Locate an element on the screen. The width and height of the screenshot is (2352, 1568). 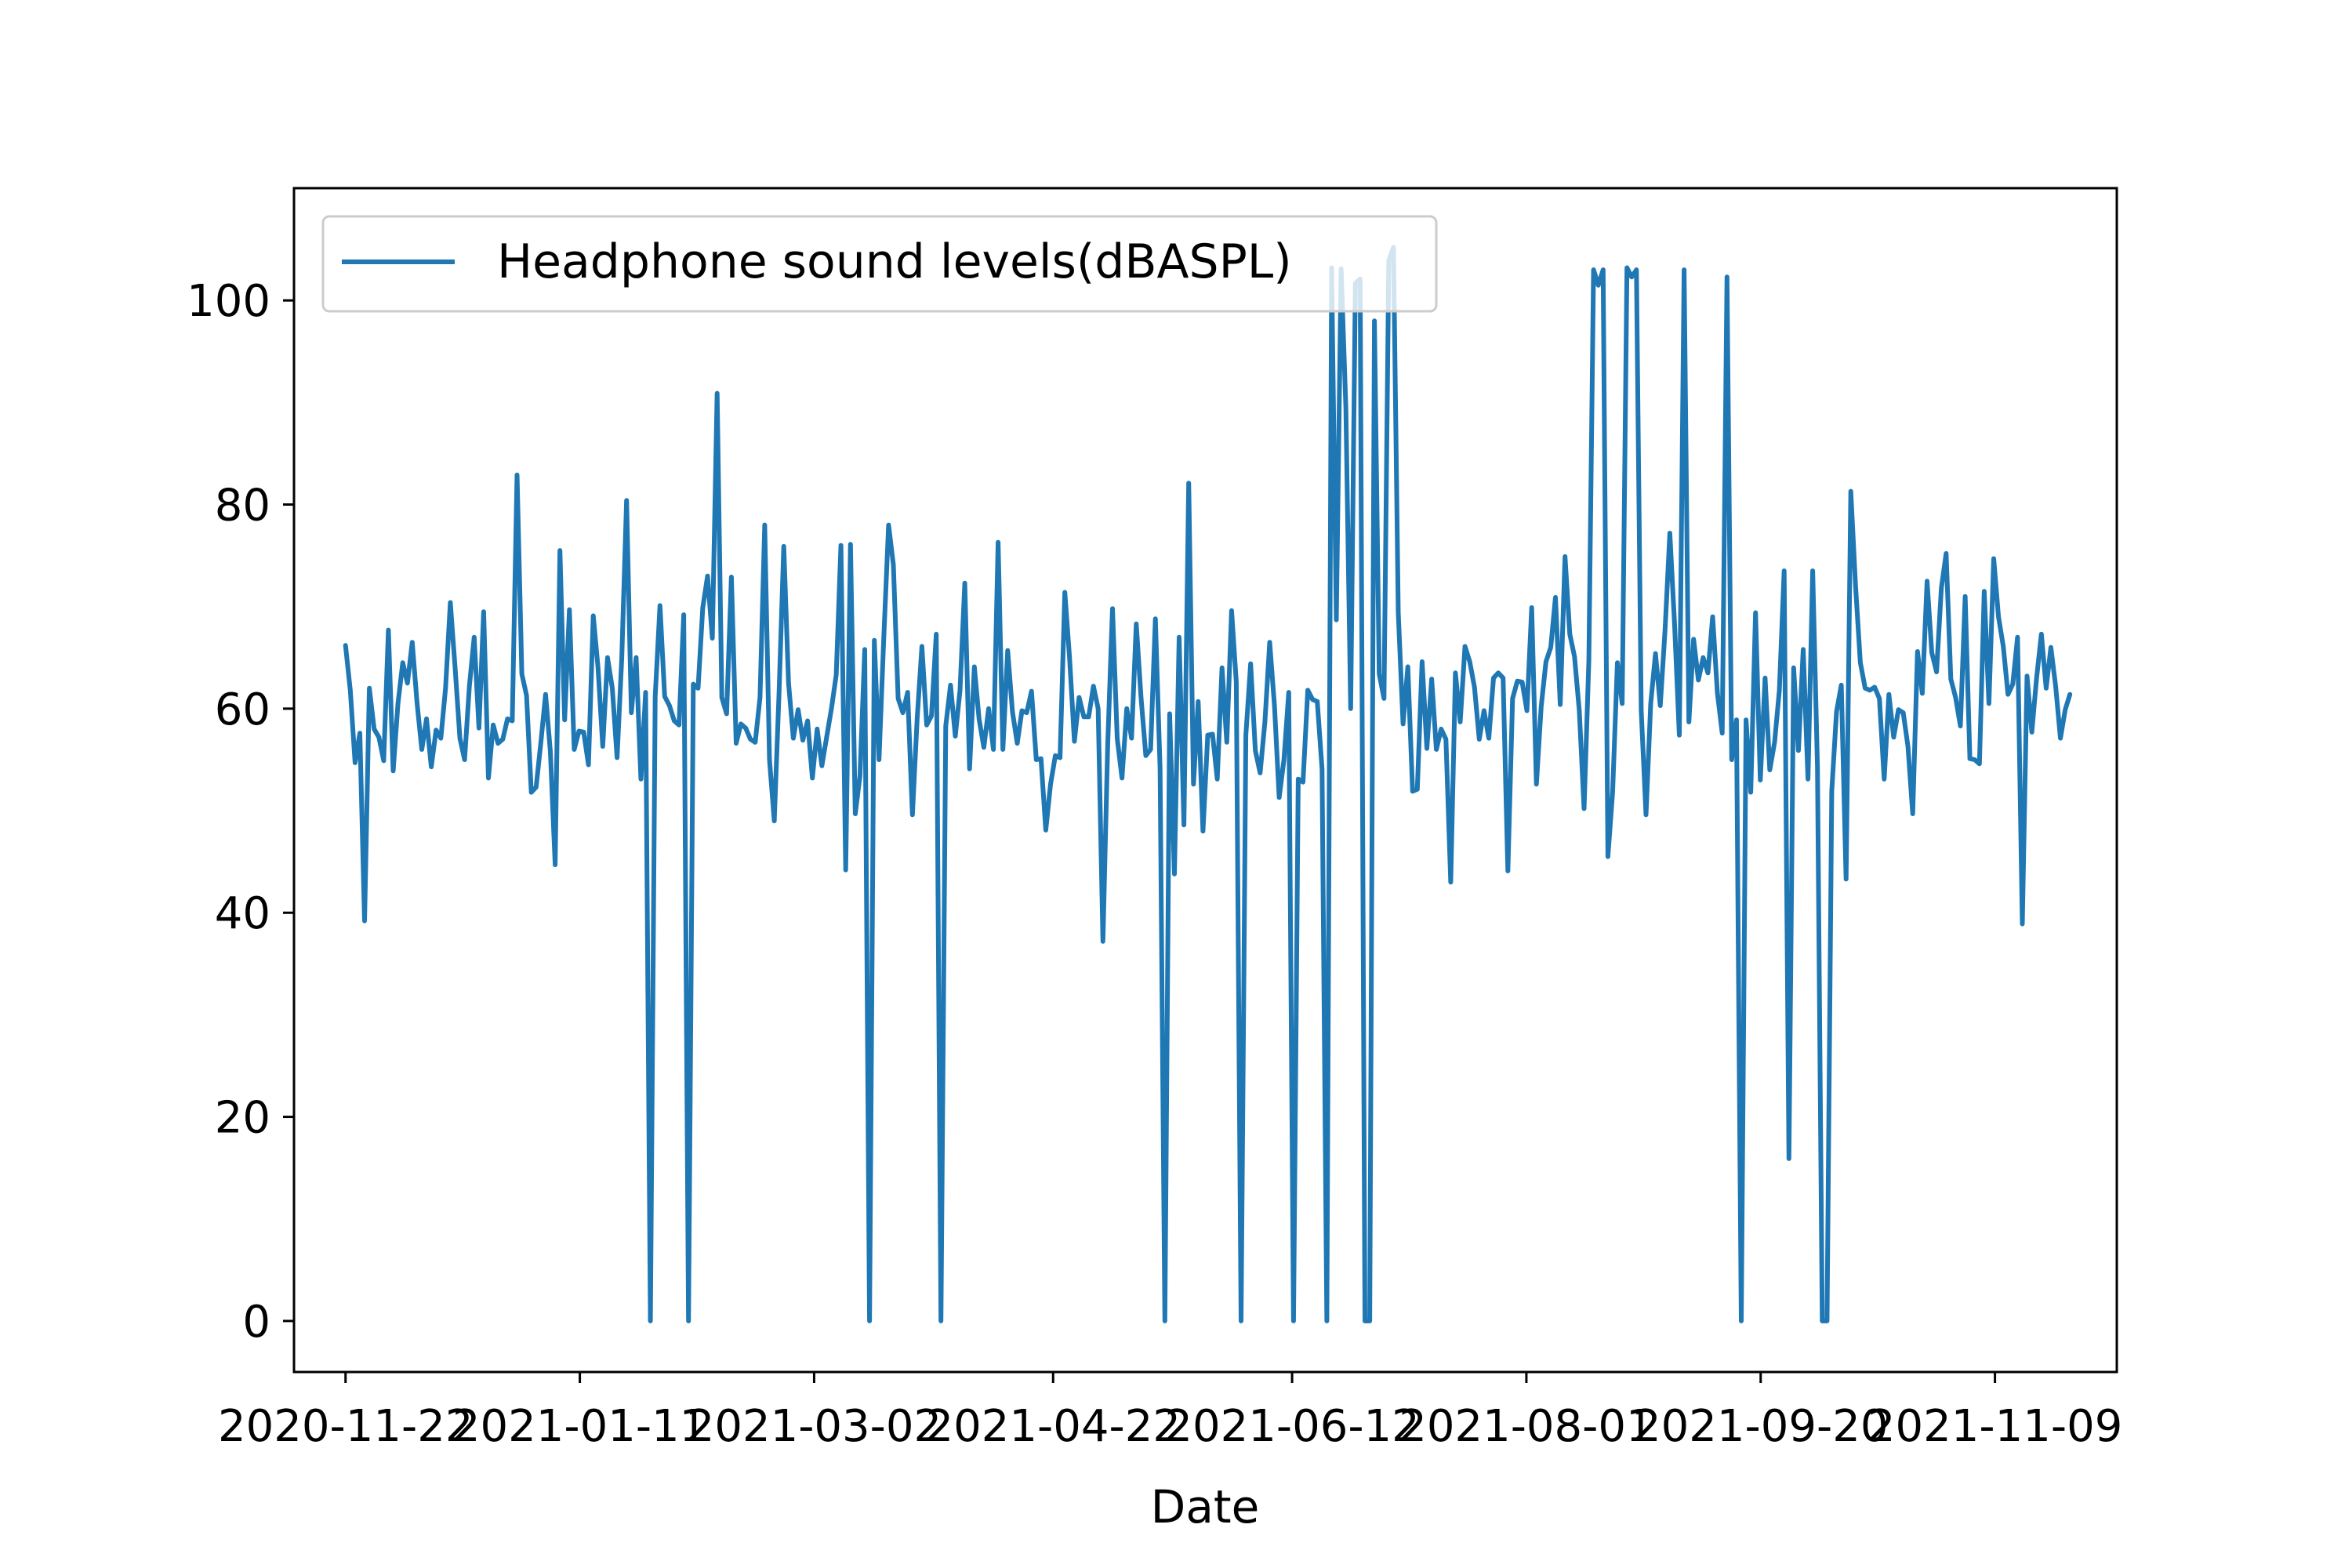
x-tick-label: 2021-08-01 is located at coordinates (1526, 1426).